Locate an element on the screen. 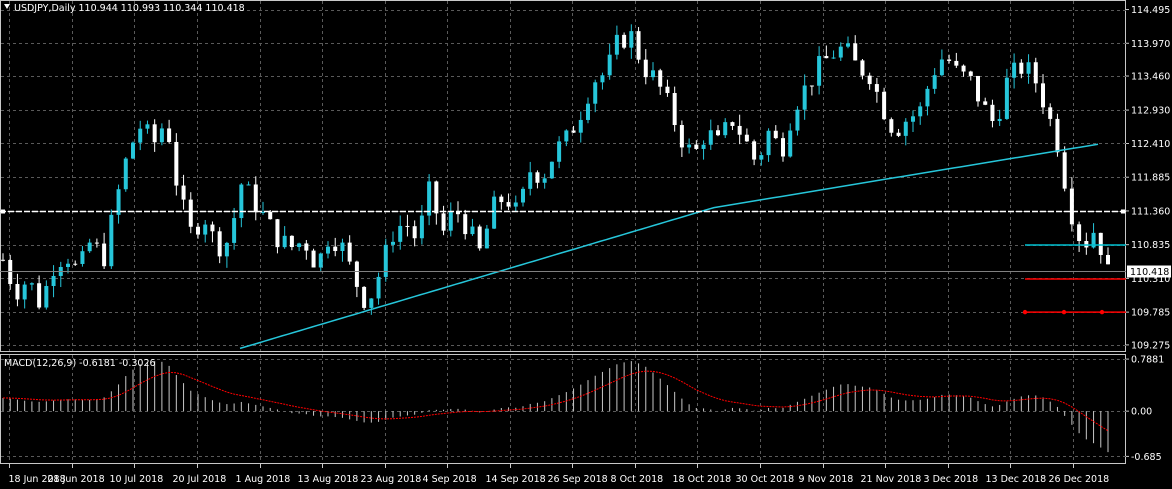  date-tick-label: 4 Sep 2018 is located at coordinates (450, 479).